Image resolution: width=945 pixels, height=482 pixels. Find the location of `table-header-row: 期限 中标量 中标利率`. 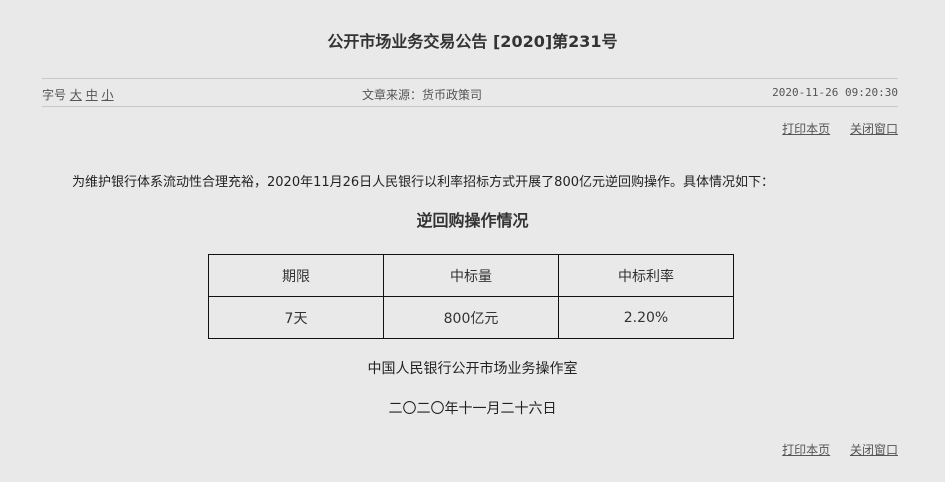

table-header-row: 期限 中标量 中标利率 is located at coordinates (471, 275).